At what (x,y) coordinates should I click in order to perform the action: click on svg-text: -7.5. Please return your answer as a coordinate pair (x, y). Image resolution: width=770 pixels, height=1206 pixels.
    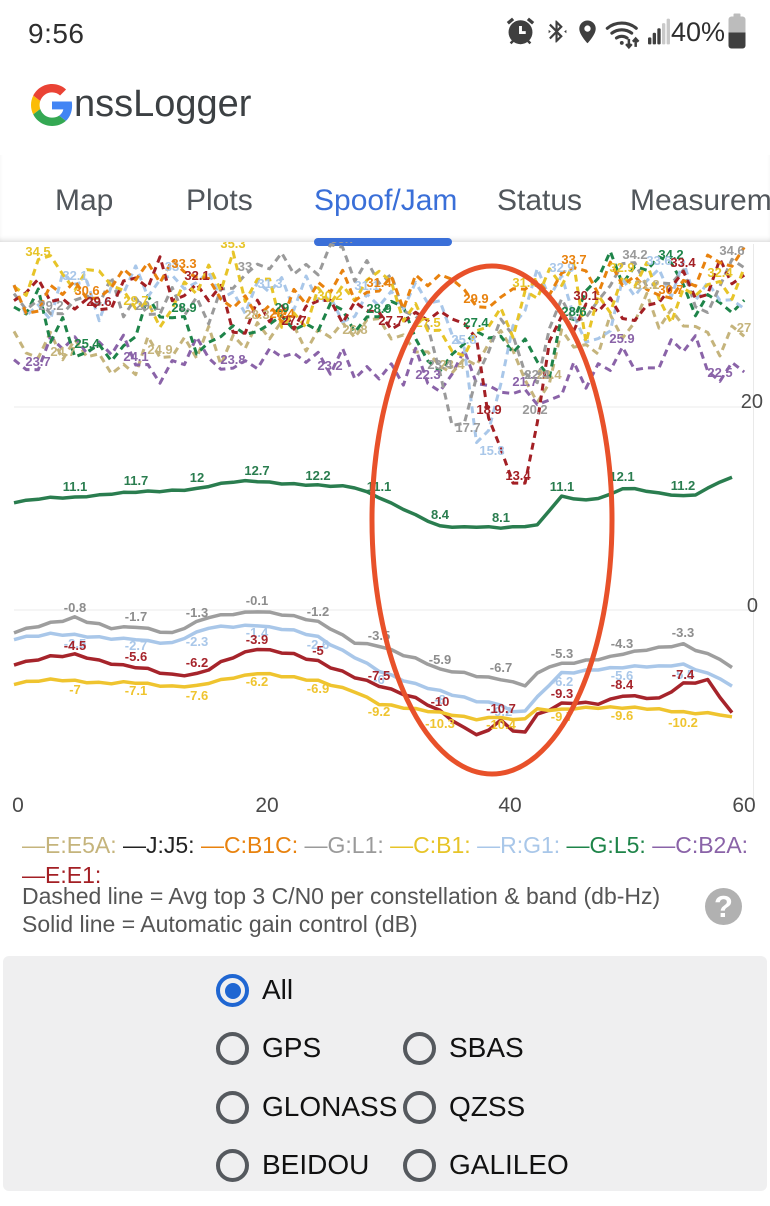
    Looking at the image, I should click on (379, 675).